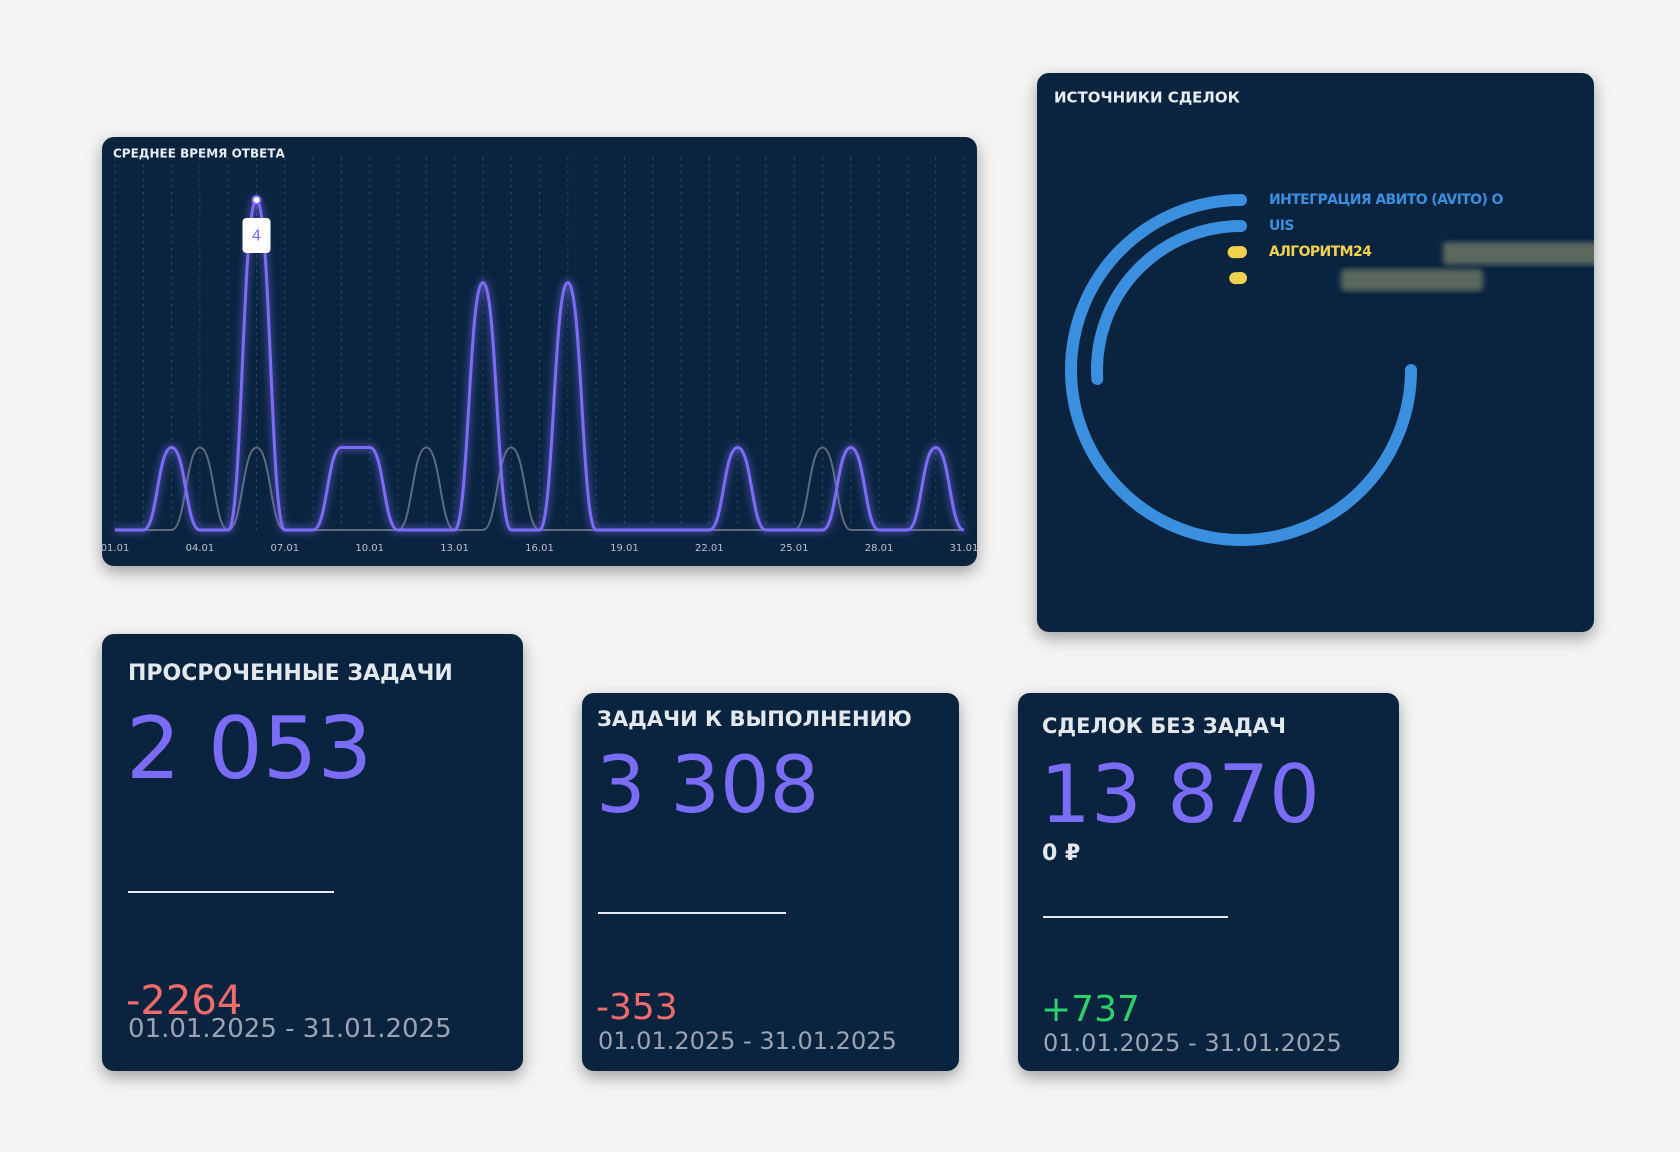 This screenshot has width=1680, height=1152. What do you see at coordinates (200, 548) in the screenshot?
I see `x-tick-label: 04.01` at bounding box center [200, 548].